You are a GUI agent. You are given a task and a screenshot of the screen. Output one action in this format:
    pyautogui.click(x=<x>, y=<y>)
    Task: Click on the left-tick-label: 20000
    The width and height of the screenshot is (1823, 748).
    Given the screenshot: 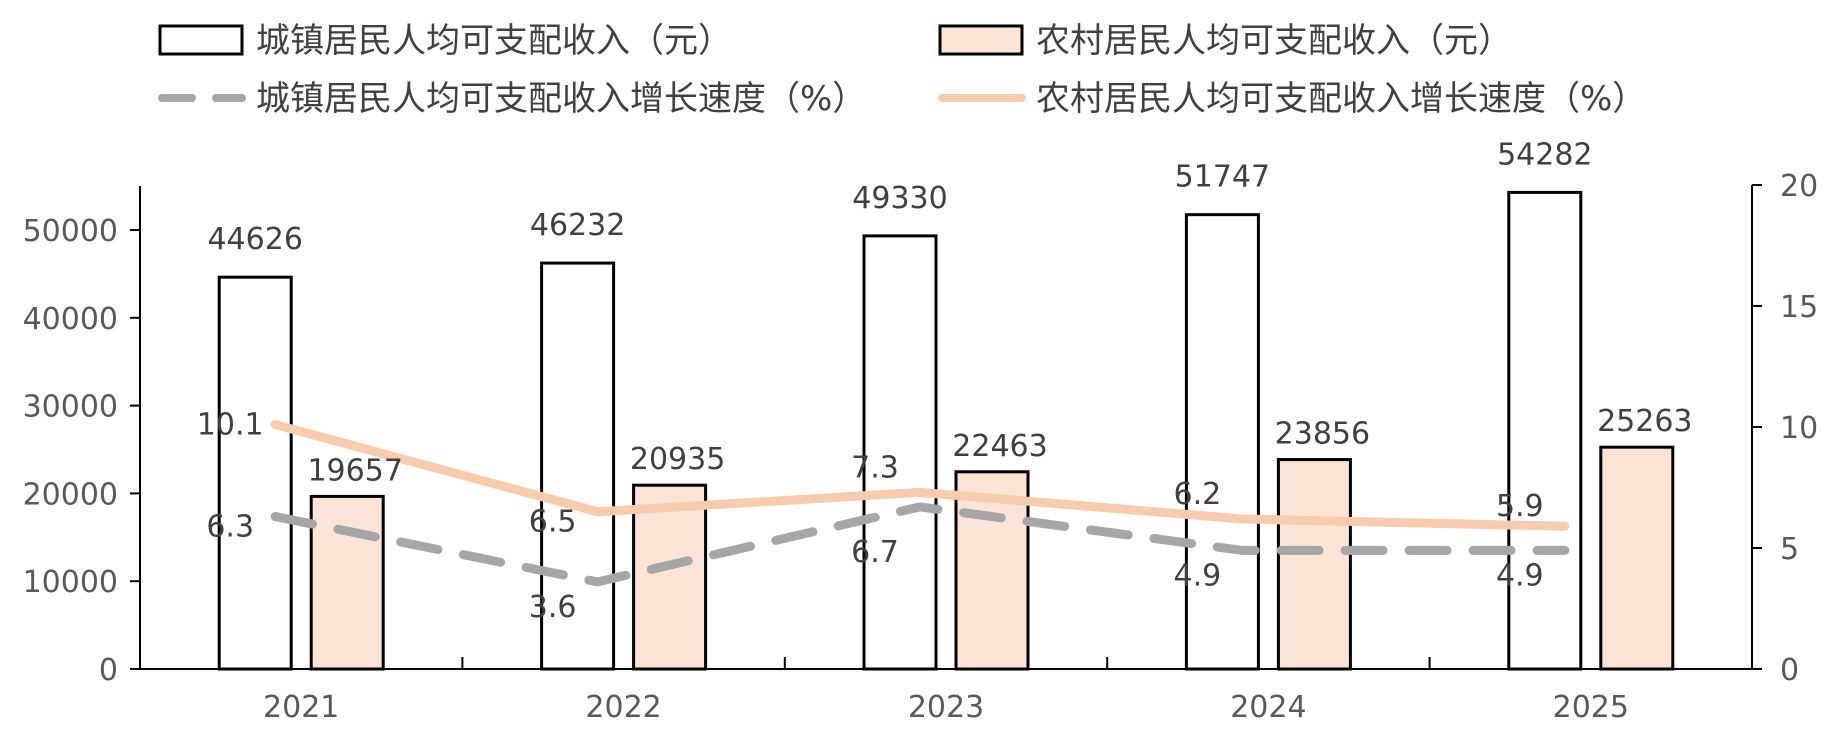 What is the action you would take?
    pyautogui.click(x=70, y=494)
    